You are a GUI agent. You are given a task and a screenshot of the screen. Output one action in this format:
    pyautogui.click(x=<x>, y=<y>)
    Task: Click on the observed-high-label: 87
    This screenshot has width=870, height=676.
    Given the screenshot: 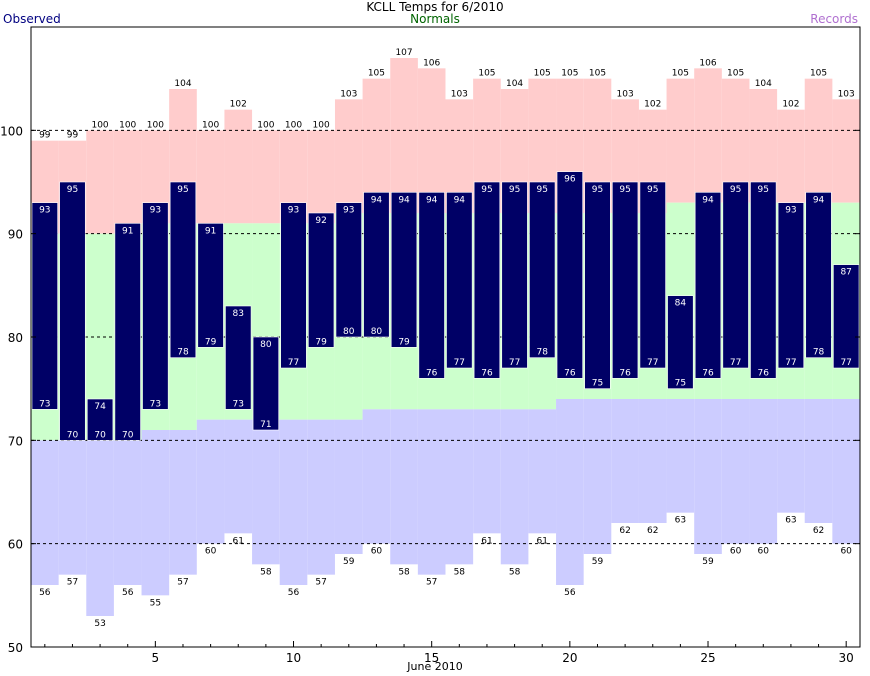 What is the action you would take?
    pyautogui.click(x=845, y=273)
    